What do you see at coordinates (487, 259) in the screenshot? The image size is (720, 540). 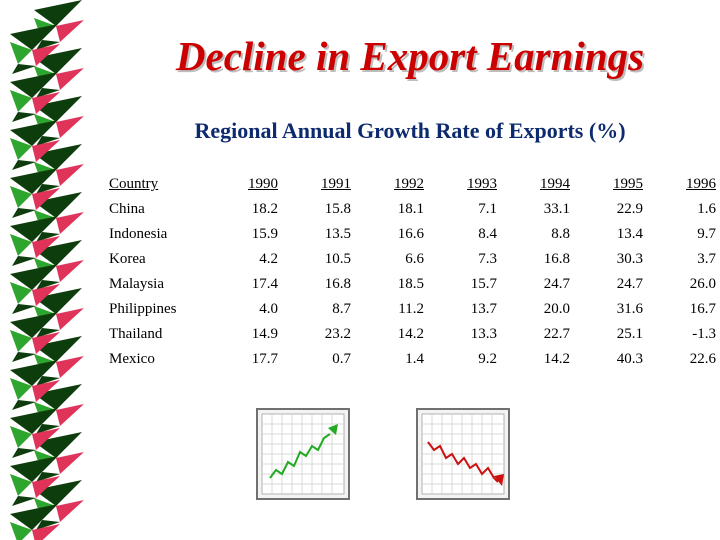 I see `growth-rate-cell: 7.3` at bounding box center [487, 259].